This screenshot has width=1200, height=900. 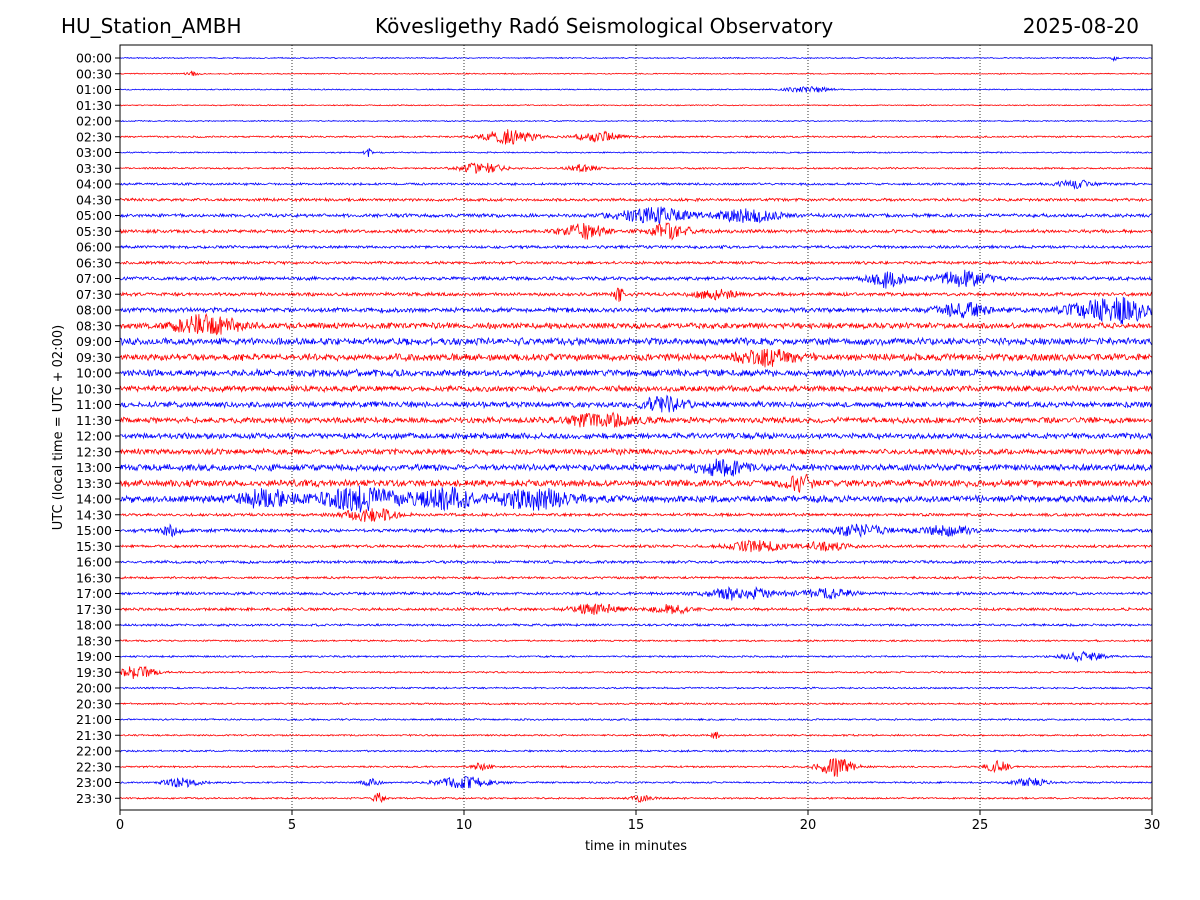 I want to click on x-tick-label: 0, so click(x=120, y=825).